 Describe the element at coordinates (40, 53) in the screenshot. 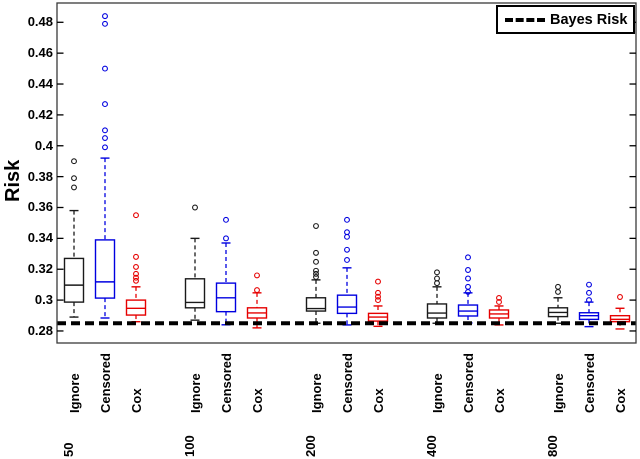

I see `y-tick-label: 0.46` at that location.